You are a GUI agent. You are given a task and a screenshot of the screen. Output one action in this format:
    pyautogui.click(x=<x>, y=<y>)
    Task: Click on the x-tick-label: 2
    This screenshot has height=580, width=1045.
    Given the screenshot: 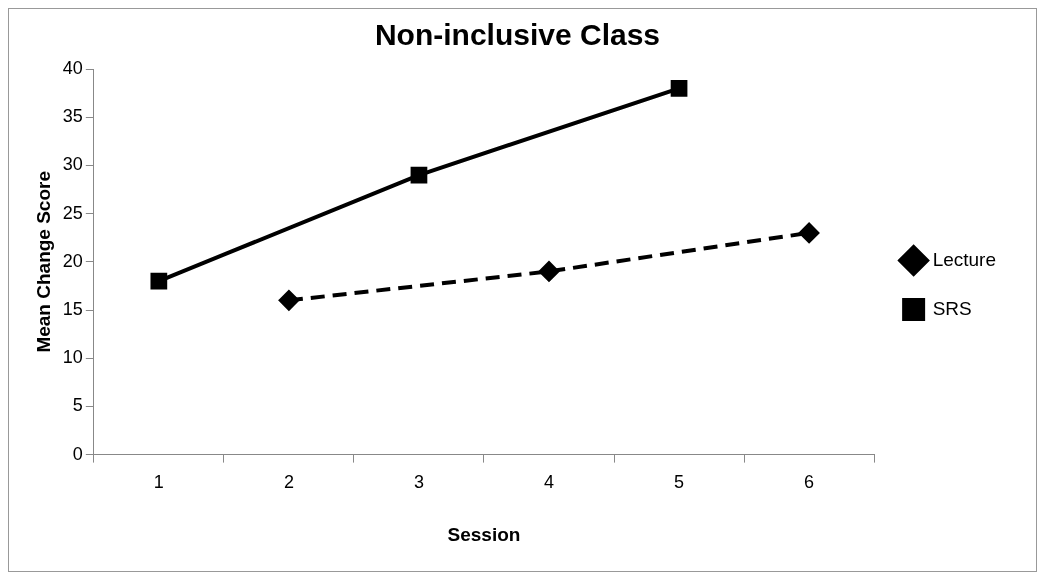 What is the action you would take?
    pyautogui.click(x=288, y=482)
    